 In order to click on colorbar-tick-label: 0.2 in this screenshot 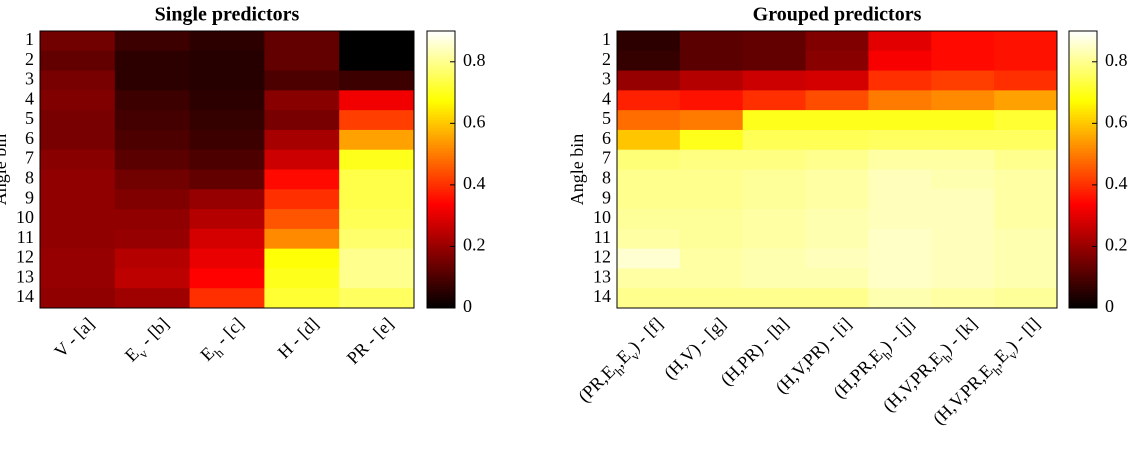, I will do `click(474, 245)`.